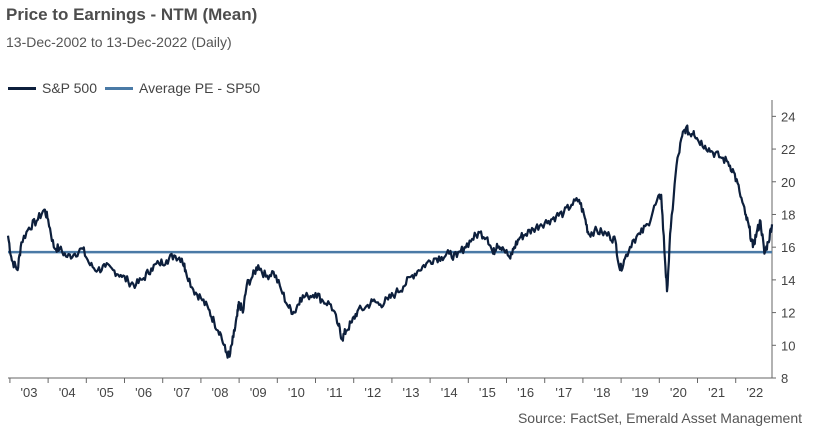  I want to click on chart-subtitle: 13-Dec-2002 to 13-Dec-2022 (Daily), so click(119, 42).